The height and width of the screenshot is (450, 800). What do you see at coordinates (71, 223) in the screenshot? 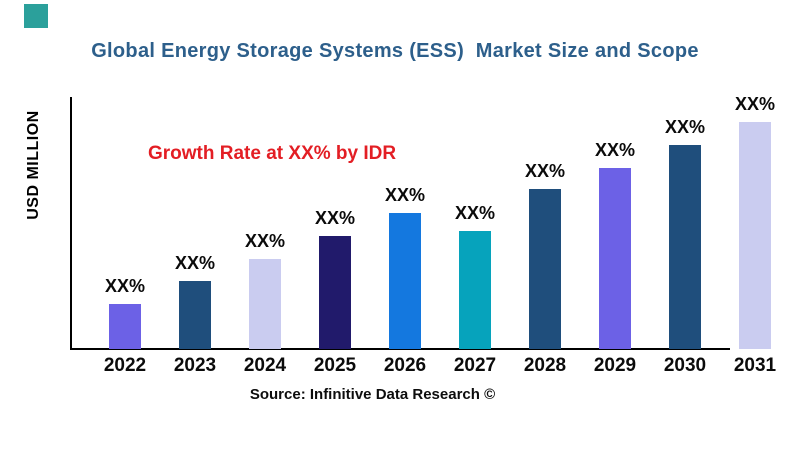
I see `y-axis-line` at bounding box center [71, 223].